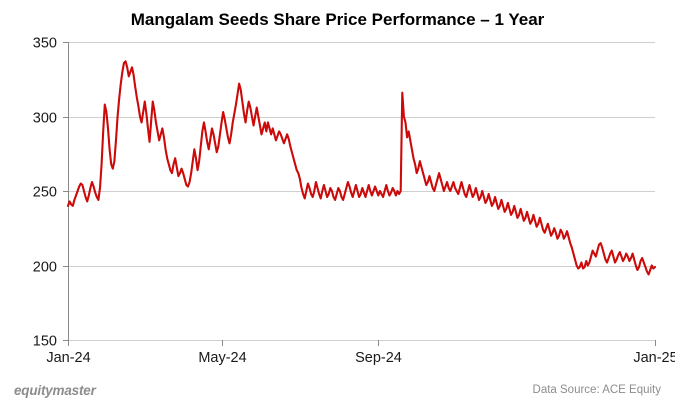 The width and height of the screenshot is (675, 410). What do you see at coordinates (378, 358) in the screenshot?
I see `x-axis-tick-label: Sep-24` at bounding box center [378, 358].